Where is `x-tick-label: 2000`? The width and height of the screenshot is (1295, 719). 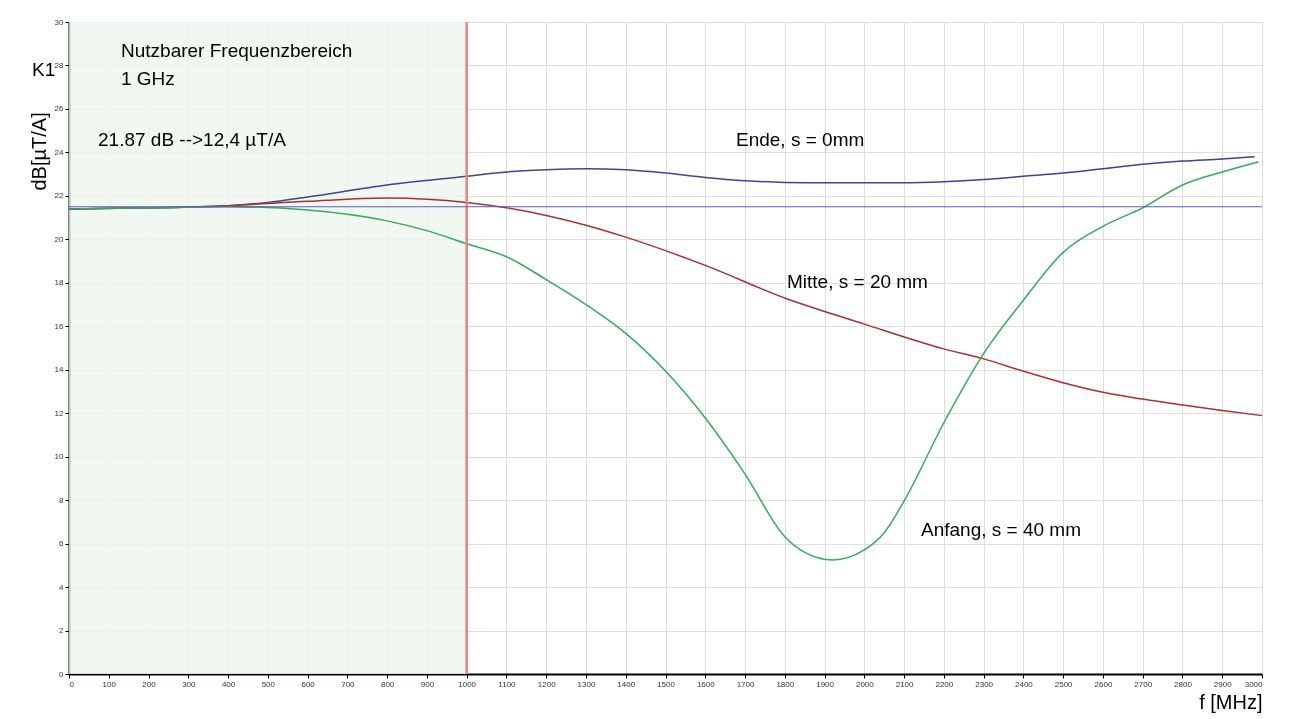 x-tick-label: 2000 is located at coordinates (865, 684).